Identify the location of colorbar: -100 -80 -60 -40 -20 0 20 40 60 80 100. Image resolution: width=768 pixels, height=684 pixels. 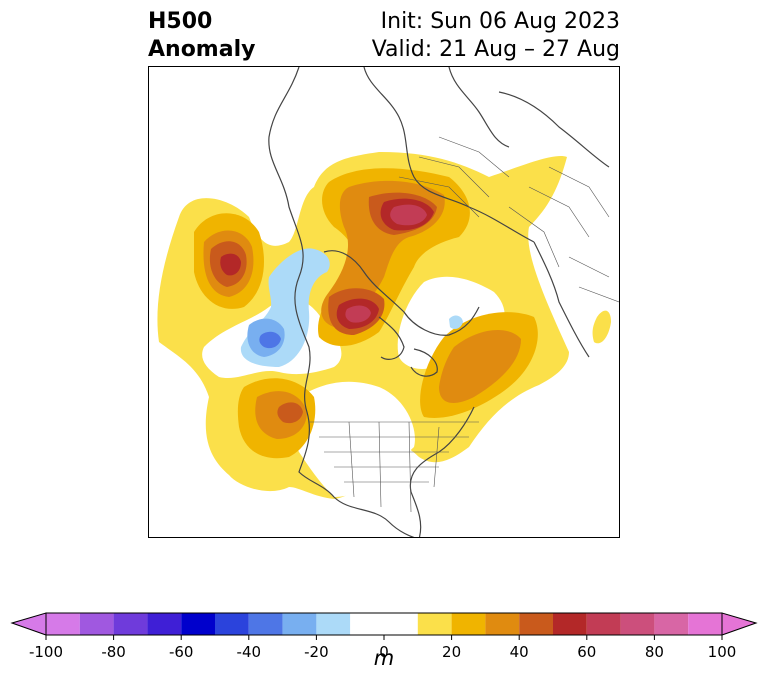
(384, 636).